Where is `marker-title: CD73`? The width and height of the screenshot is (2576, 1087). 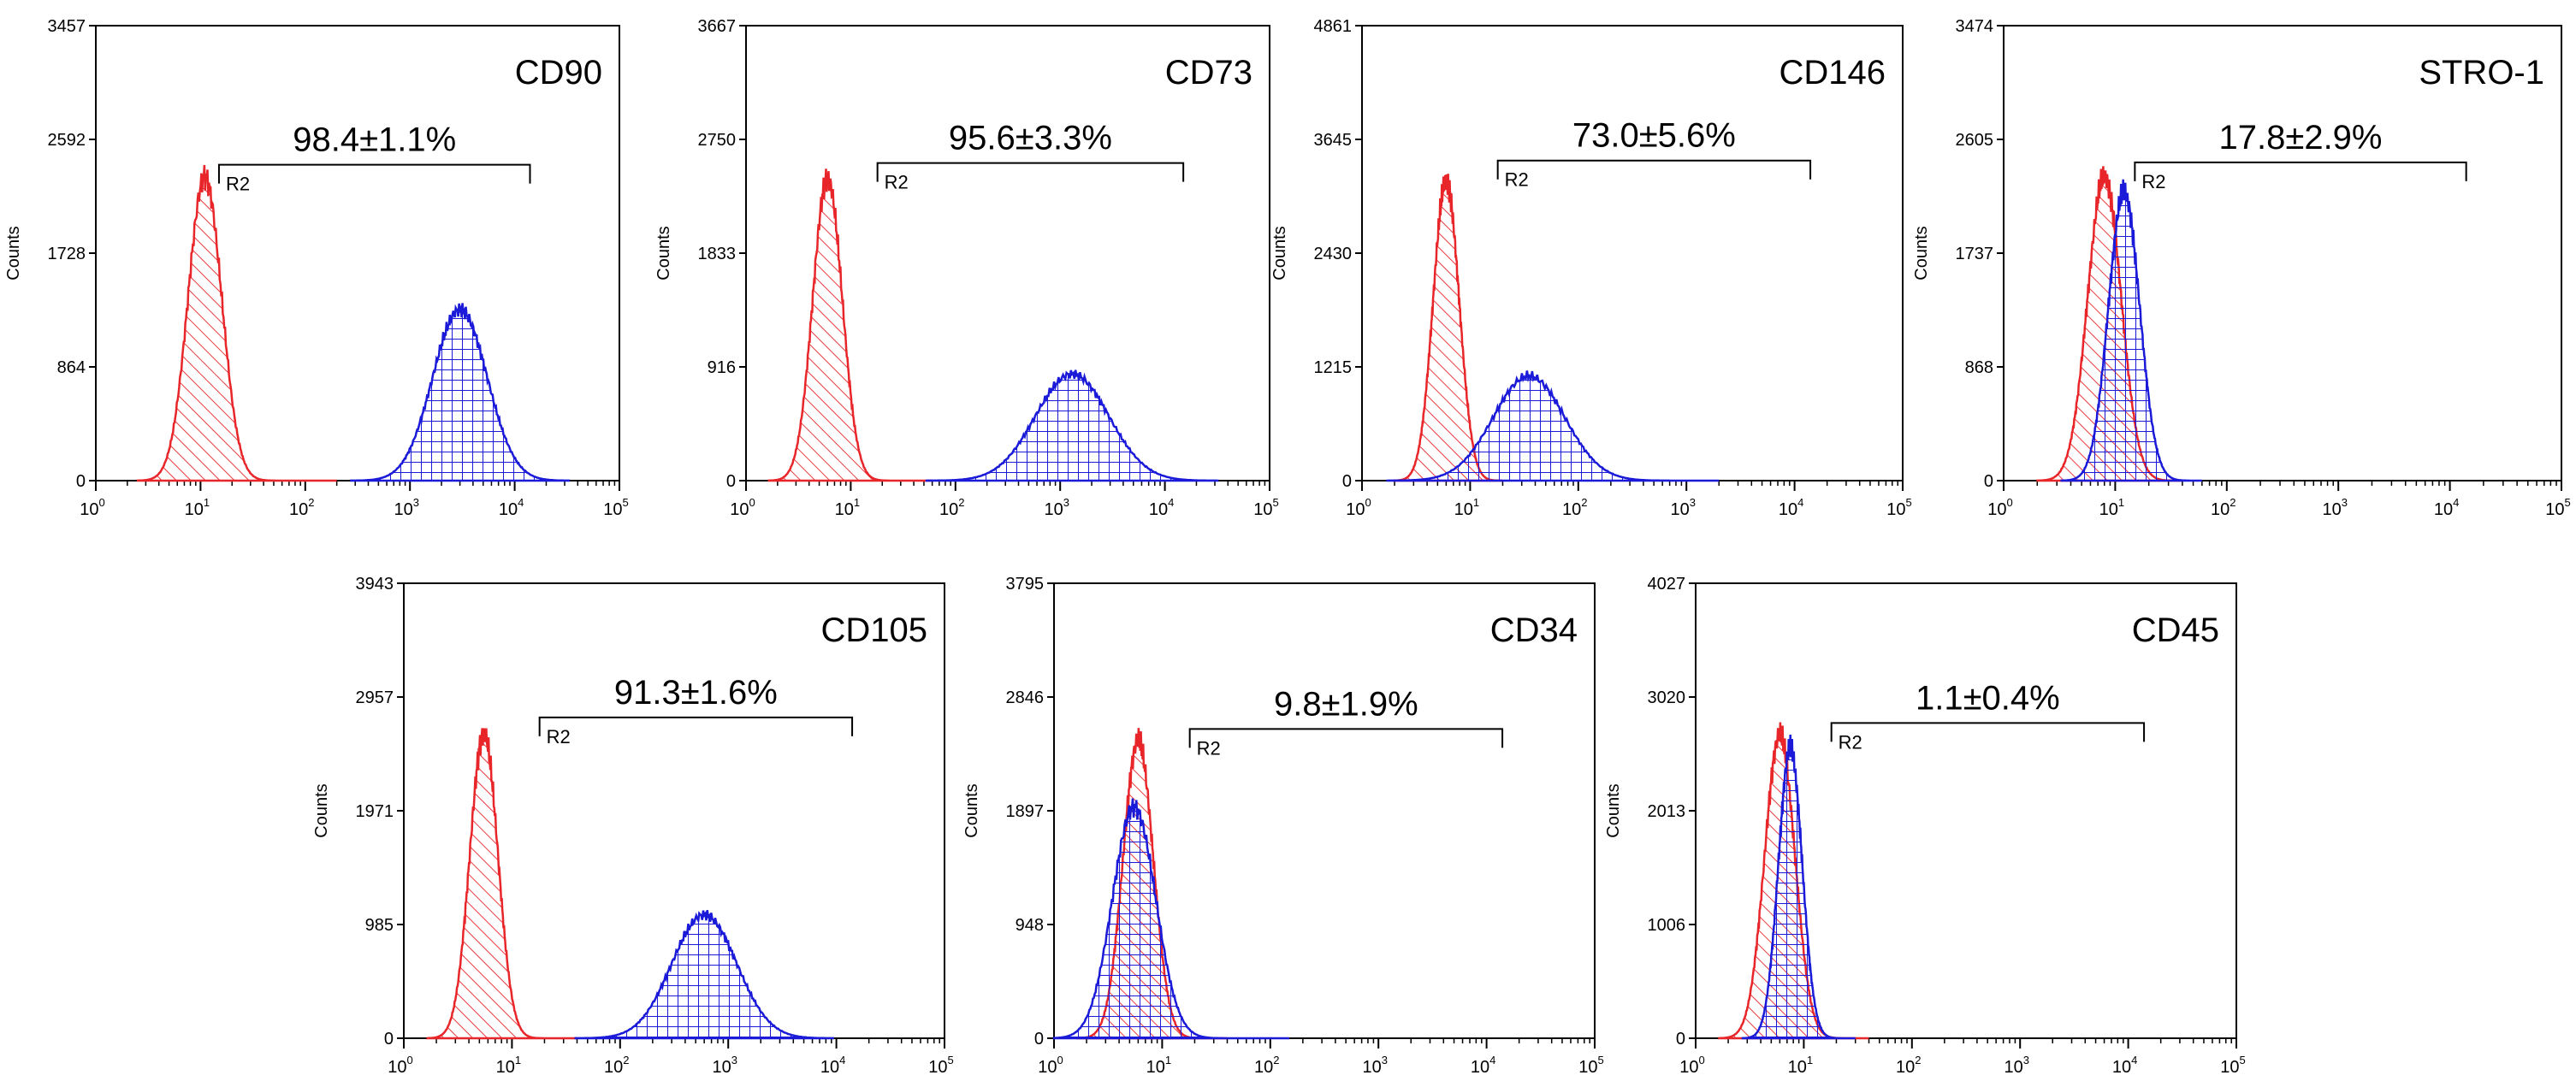 marker-title: CD73 is located at coordinates (1208, 73).